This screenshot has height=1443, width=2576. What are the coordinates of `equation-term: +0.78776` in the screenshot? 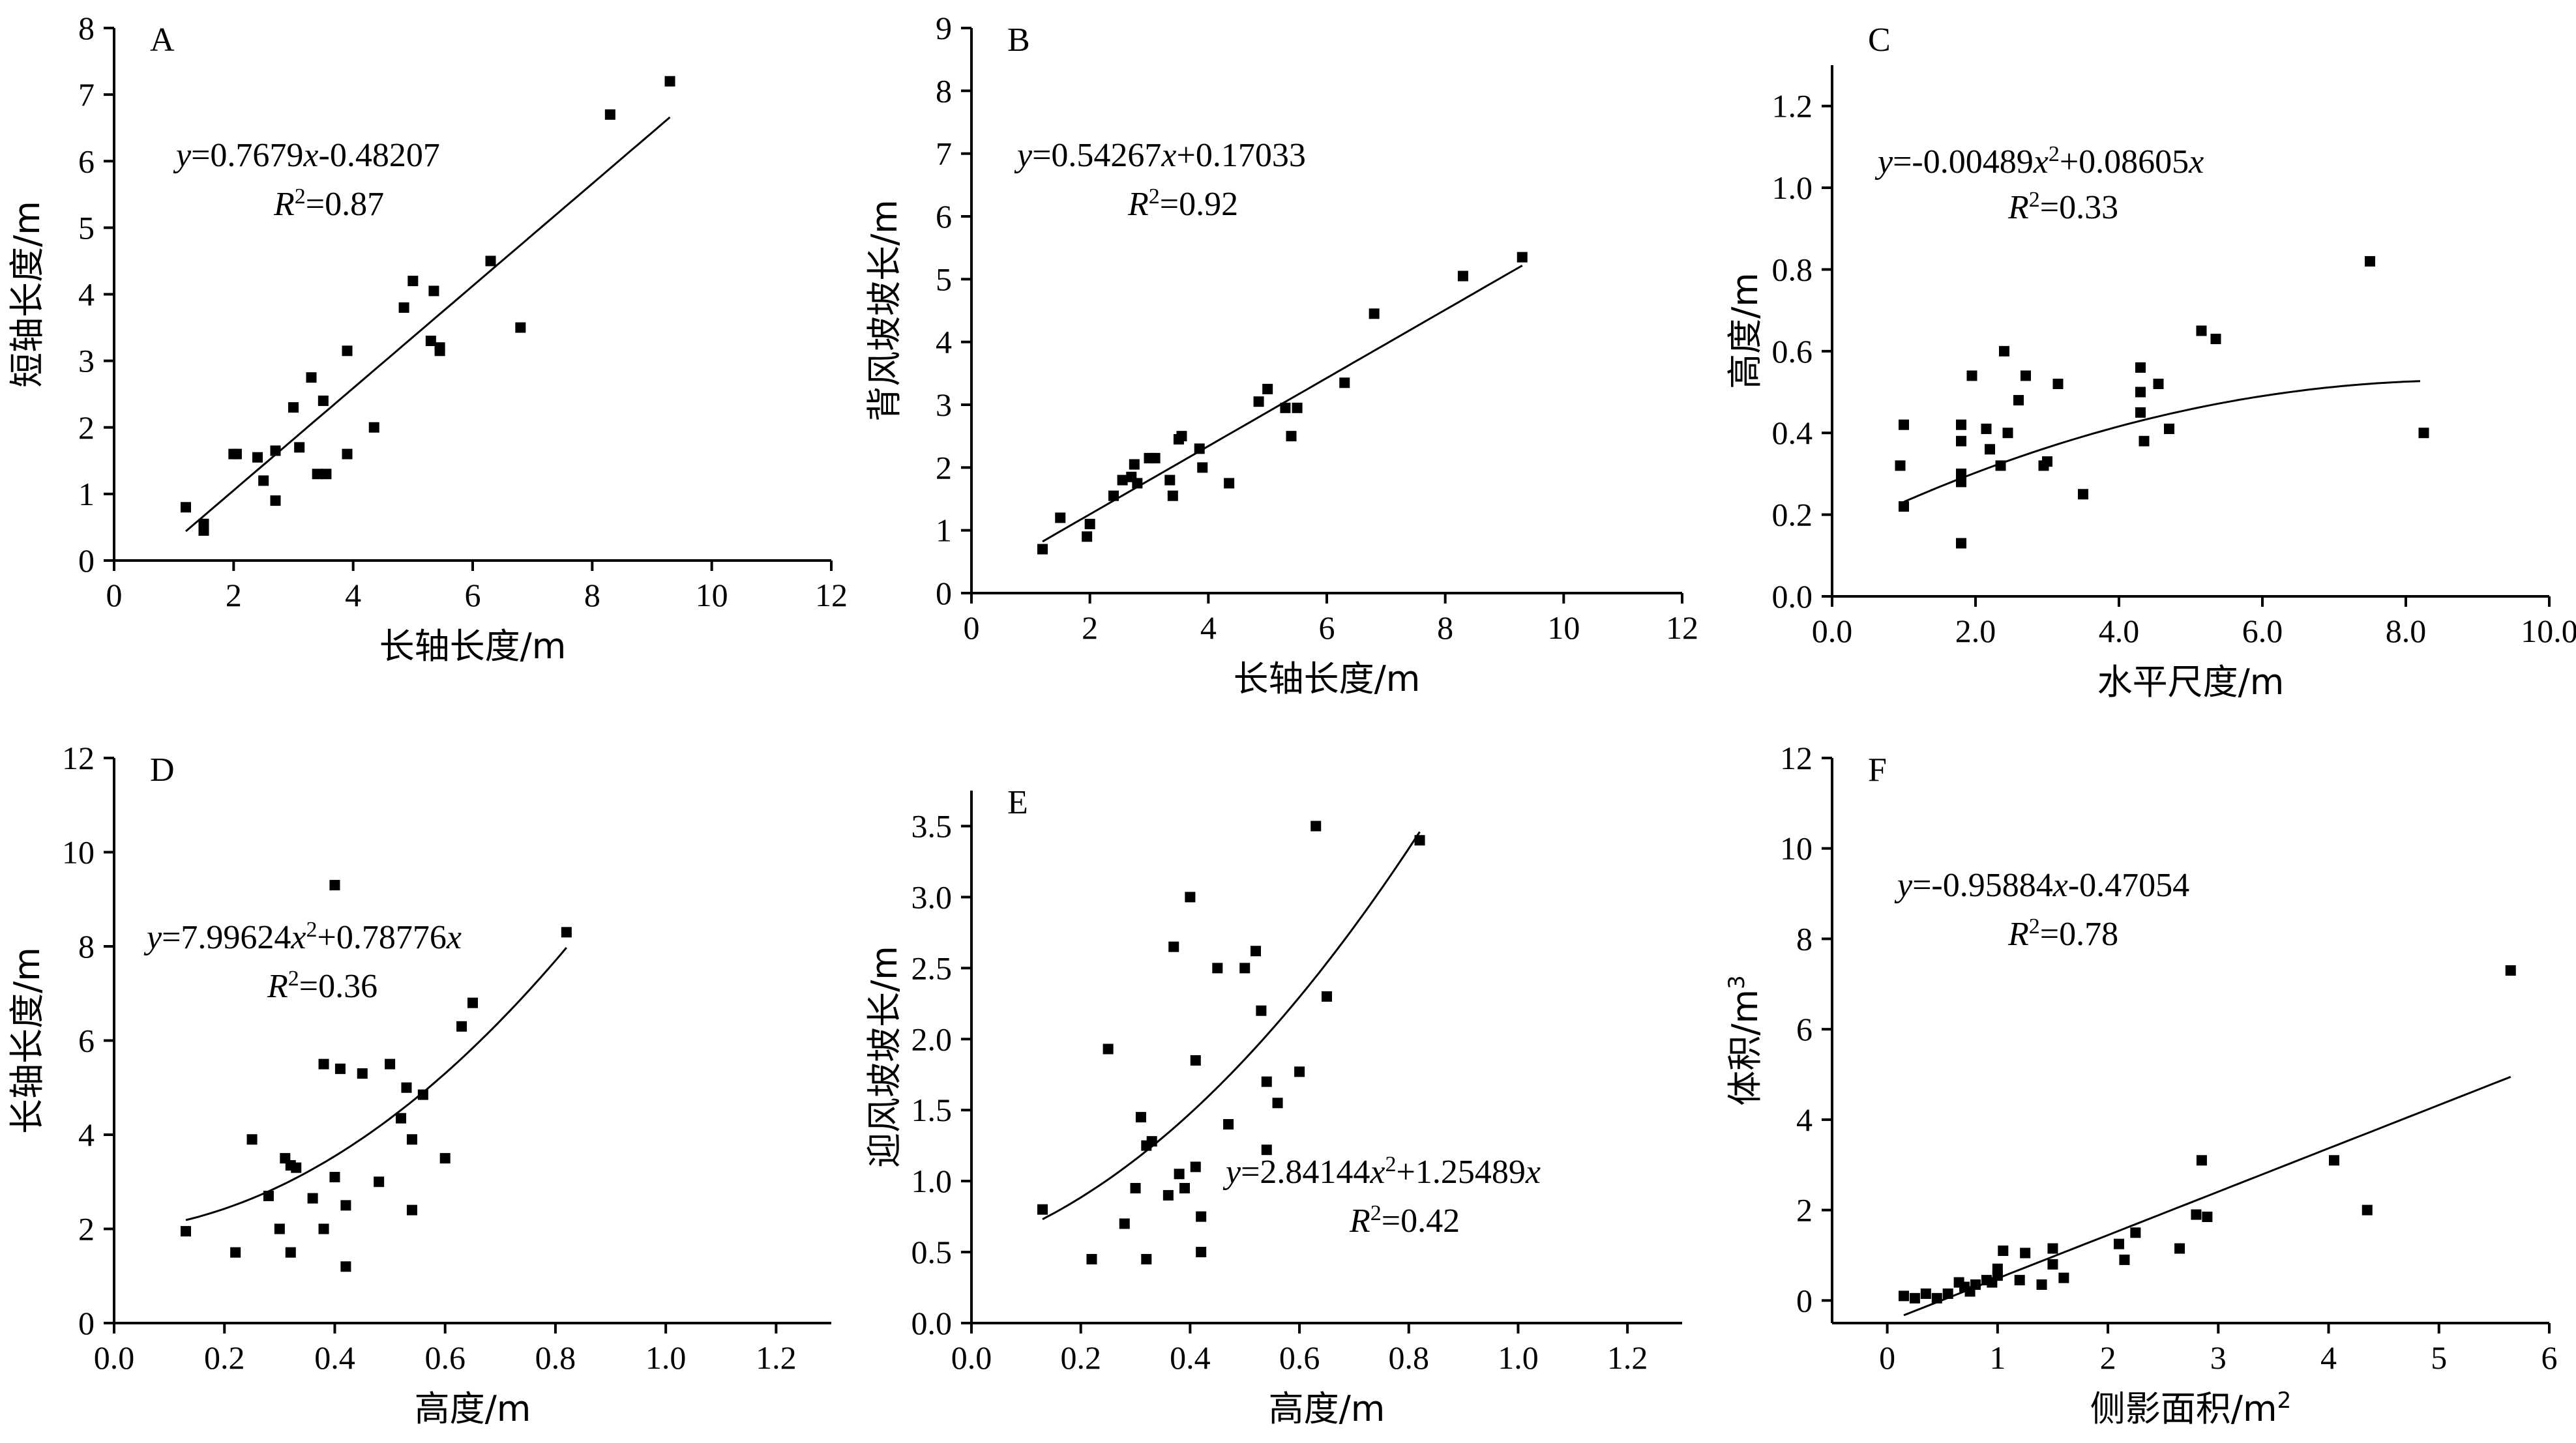 It's located at (382, 937).